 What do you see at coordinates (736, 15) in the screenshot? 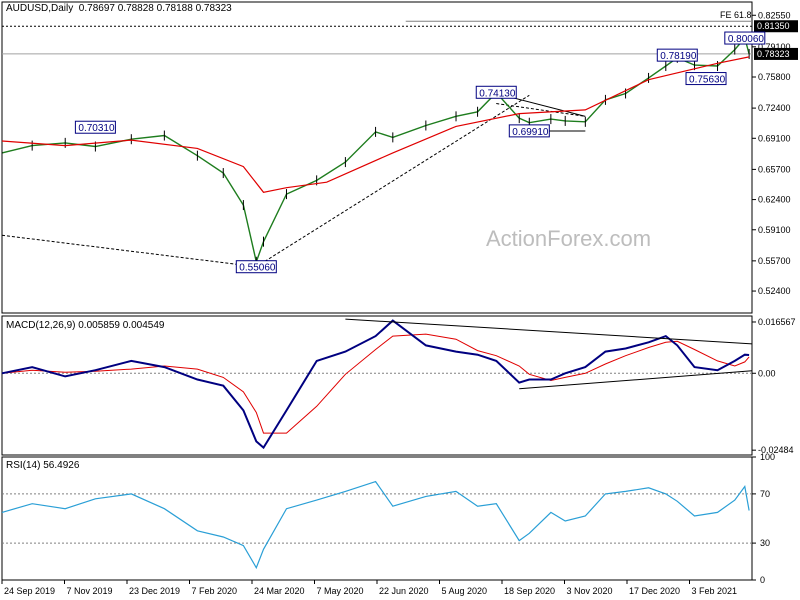
I see `fe-level-label: FE 61.8` at bounding box center [736, 15].